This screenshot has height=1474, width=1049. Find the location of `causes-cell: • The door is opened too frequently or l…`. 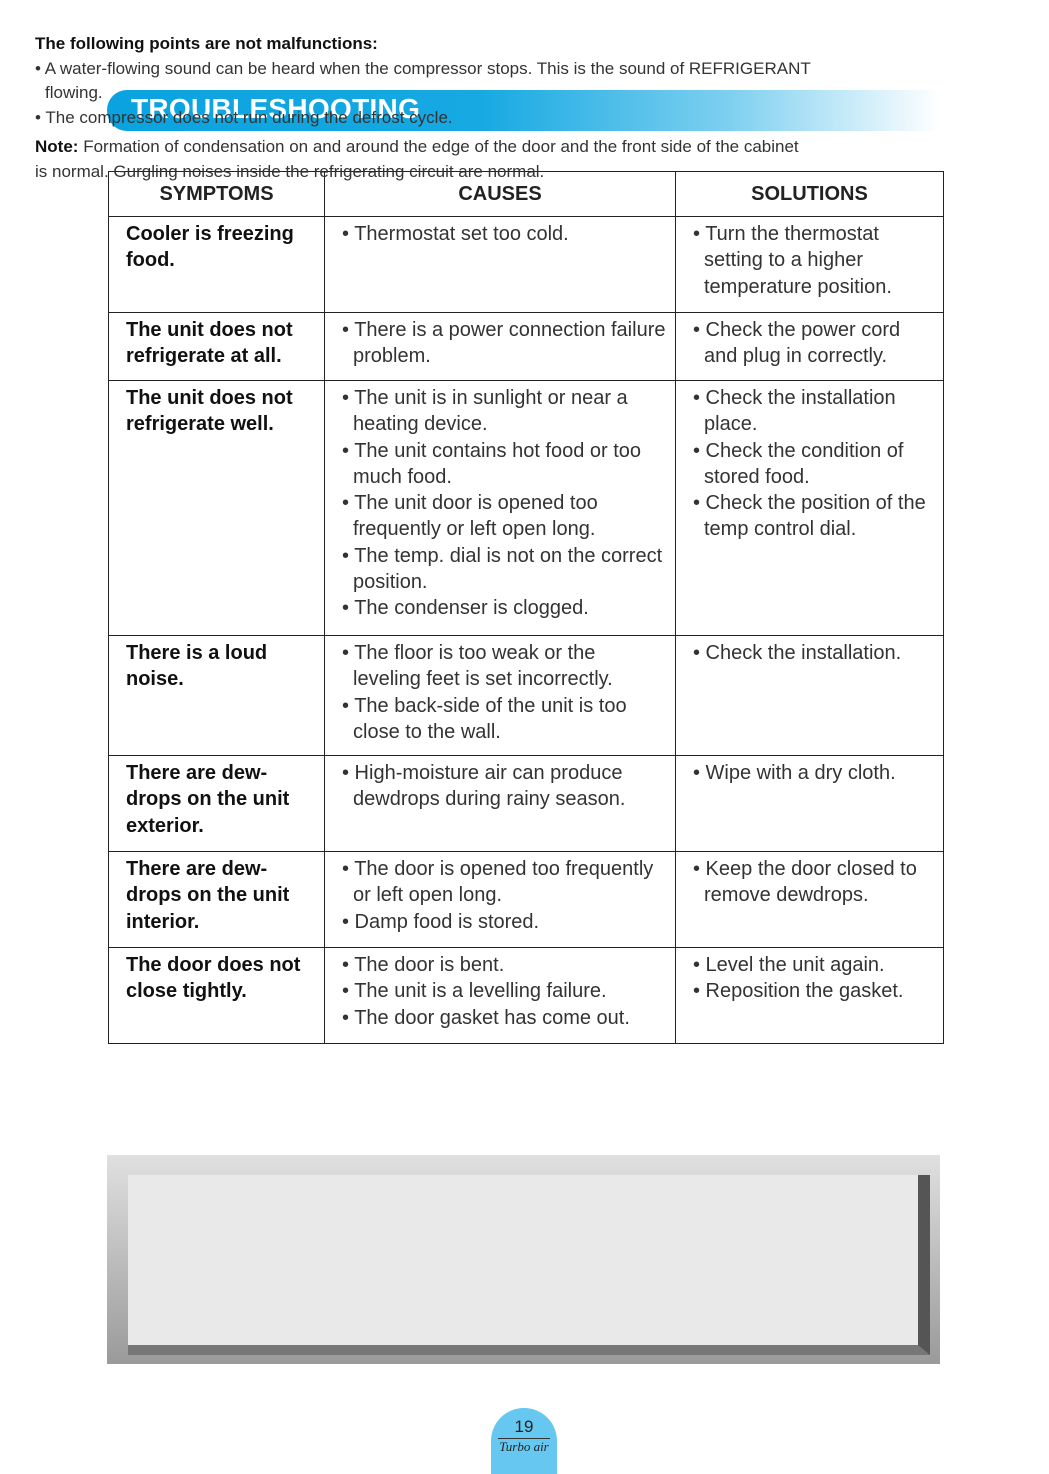

causes-cell: • The door is opened too frequently or l… is located at coordinates (500, 899).